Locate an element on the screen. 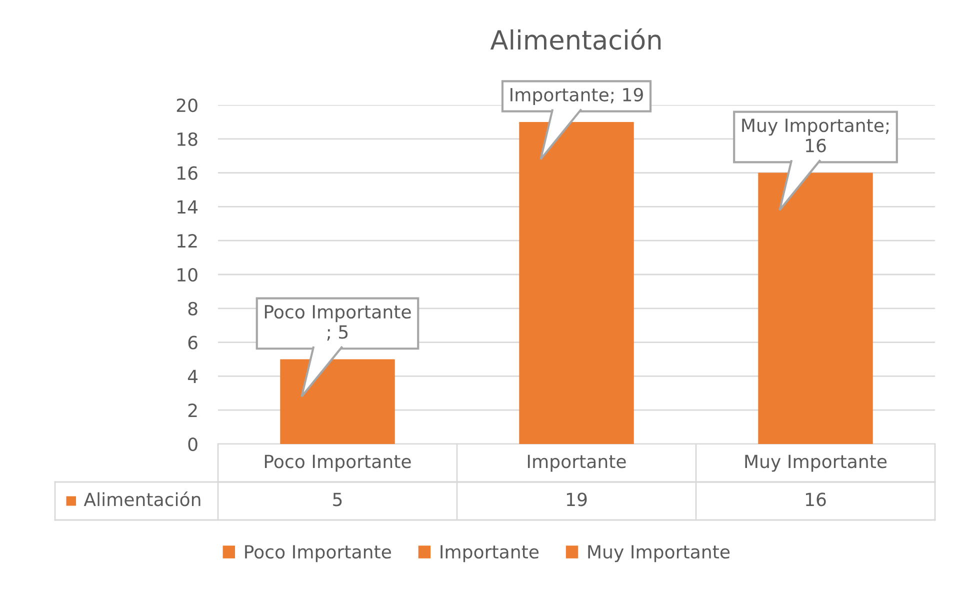 The width and height of the screenshot is (954, 591). x-tick-label: Importante is located at coordinates (577, 463).